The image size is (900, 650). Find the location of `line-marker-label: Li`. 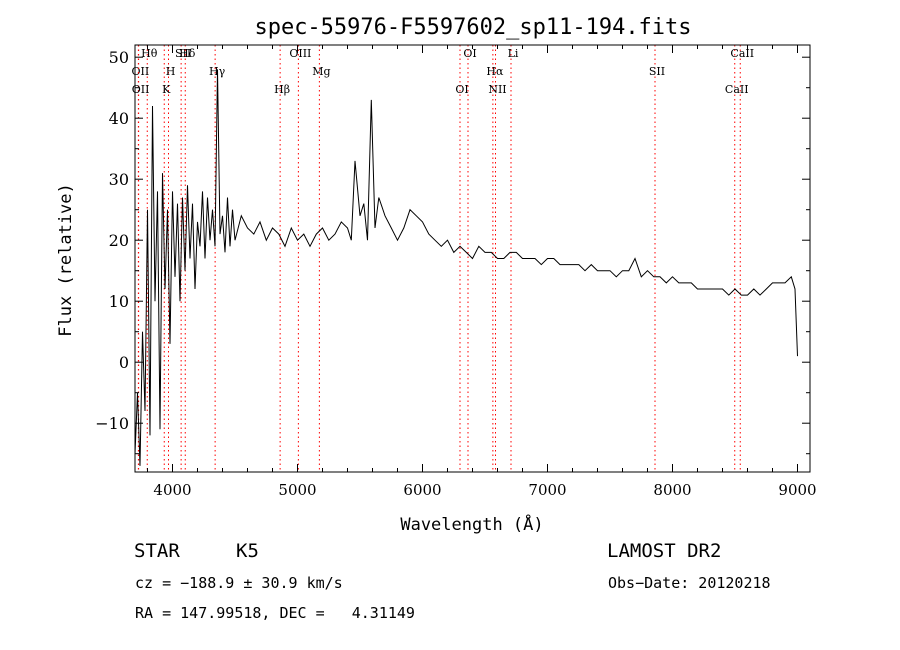

line-marker-label: Li is located at coordinates (513, 53).